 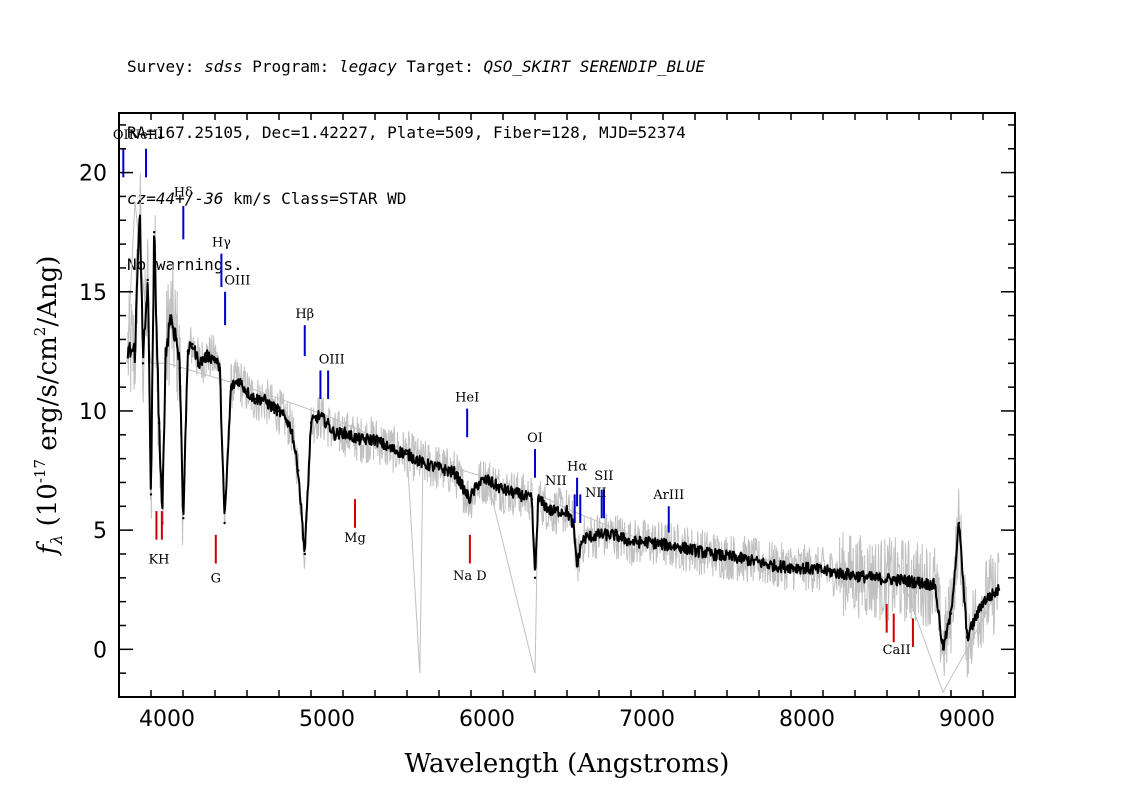 I want to click on survey-value: sdss, so click(x=223, y=66).